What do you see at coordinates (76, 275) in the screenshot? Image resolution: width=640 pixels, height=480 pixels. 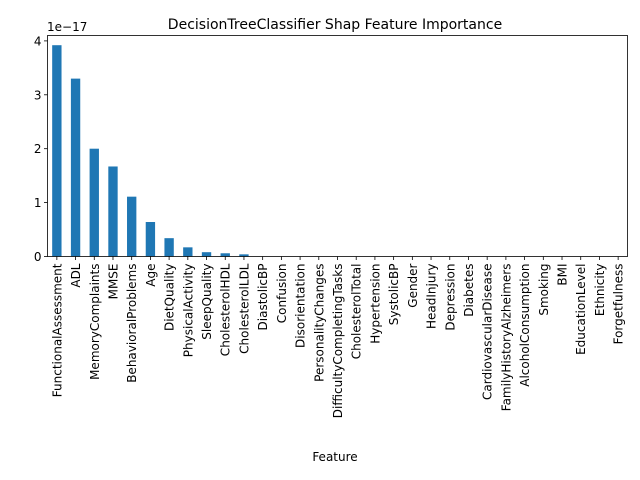 I see `x-tick-label: ADL` at bounding box center [76, 275].